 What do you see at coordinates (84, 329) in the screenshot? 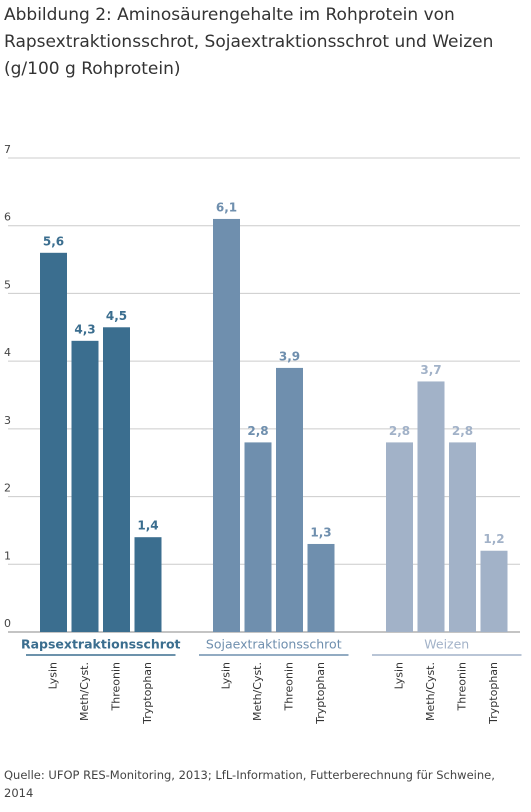
I see `value-label: 4,3` at bounding box center [84, 329].